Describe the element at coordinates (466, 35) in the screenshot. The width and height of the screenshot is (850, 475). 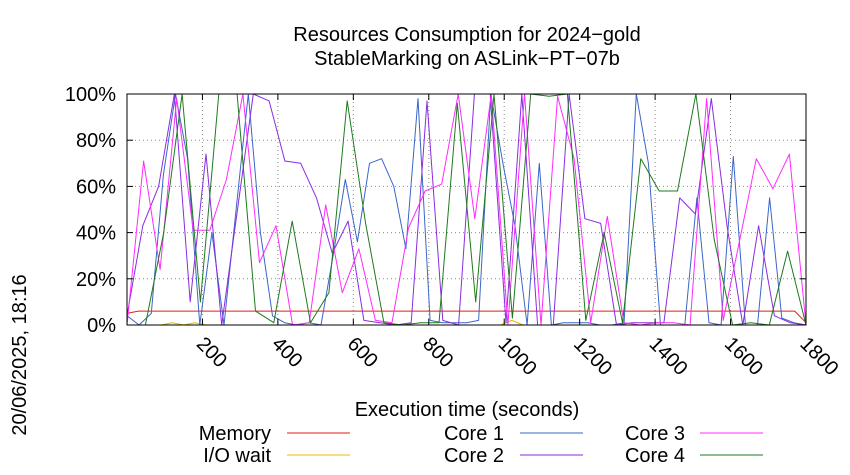
I see `chart-title: Resources Consumption for 2024−gold` at that location.